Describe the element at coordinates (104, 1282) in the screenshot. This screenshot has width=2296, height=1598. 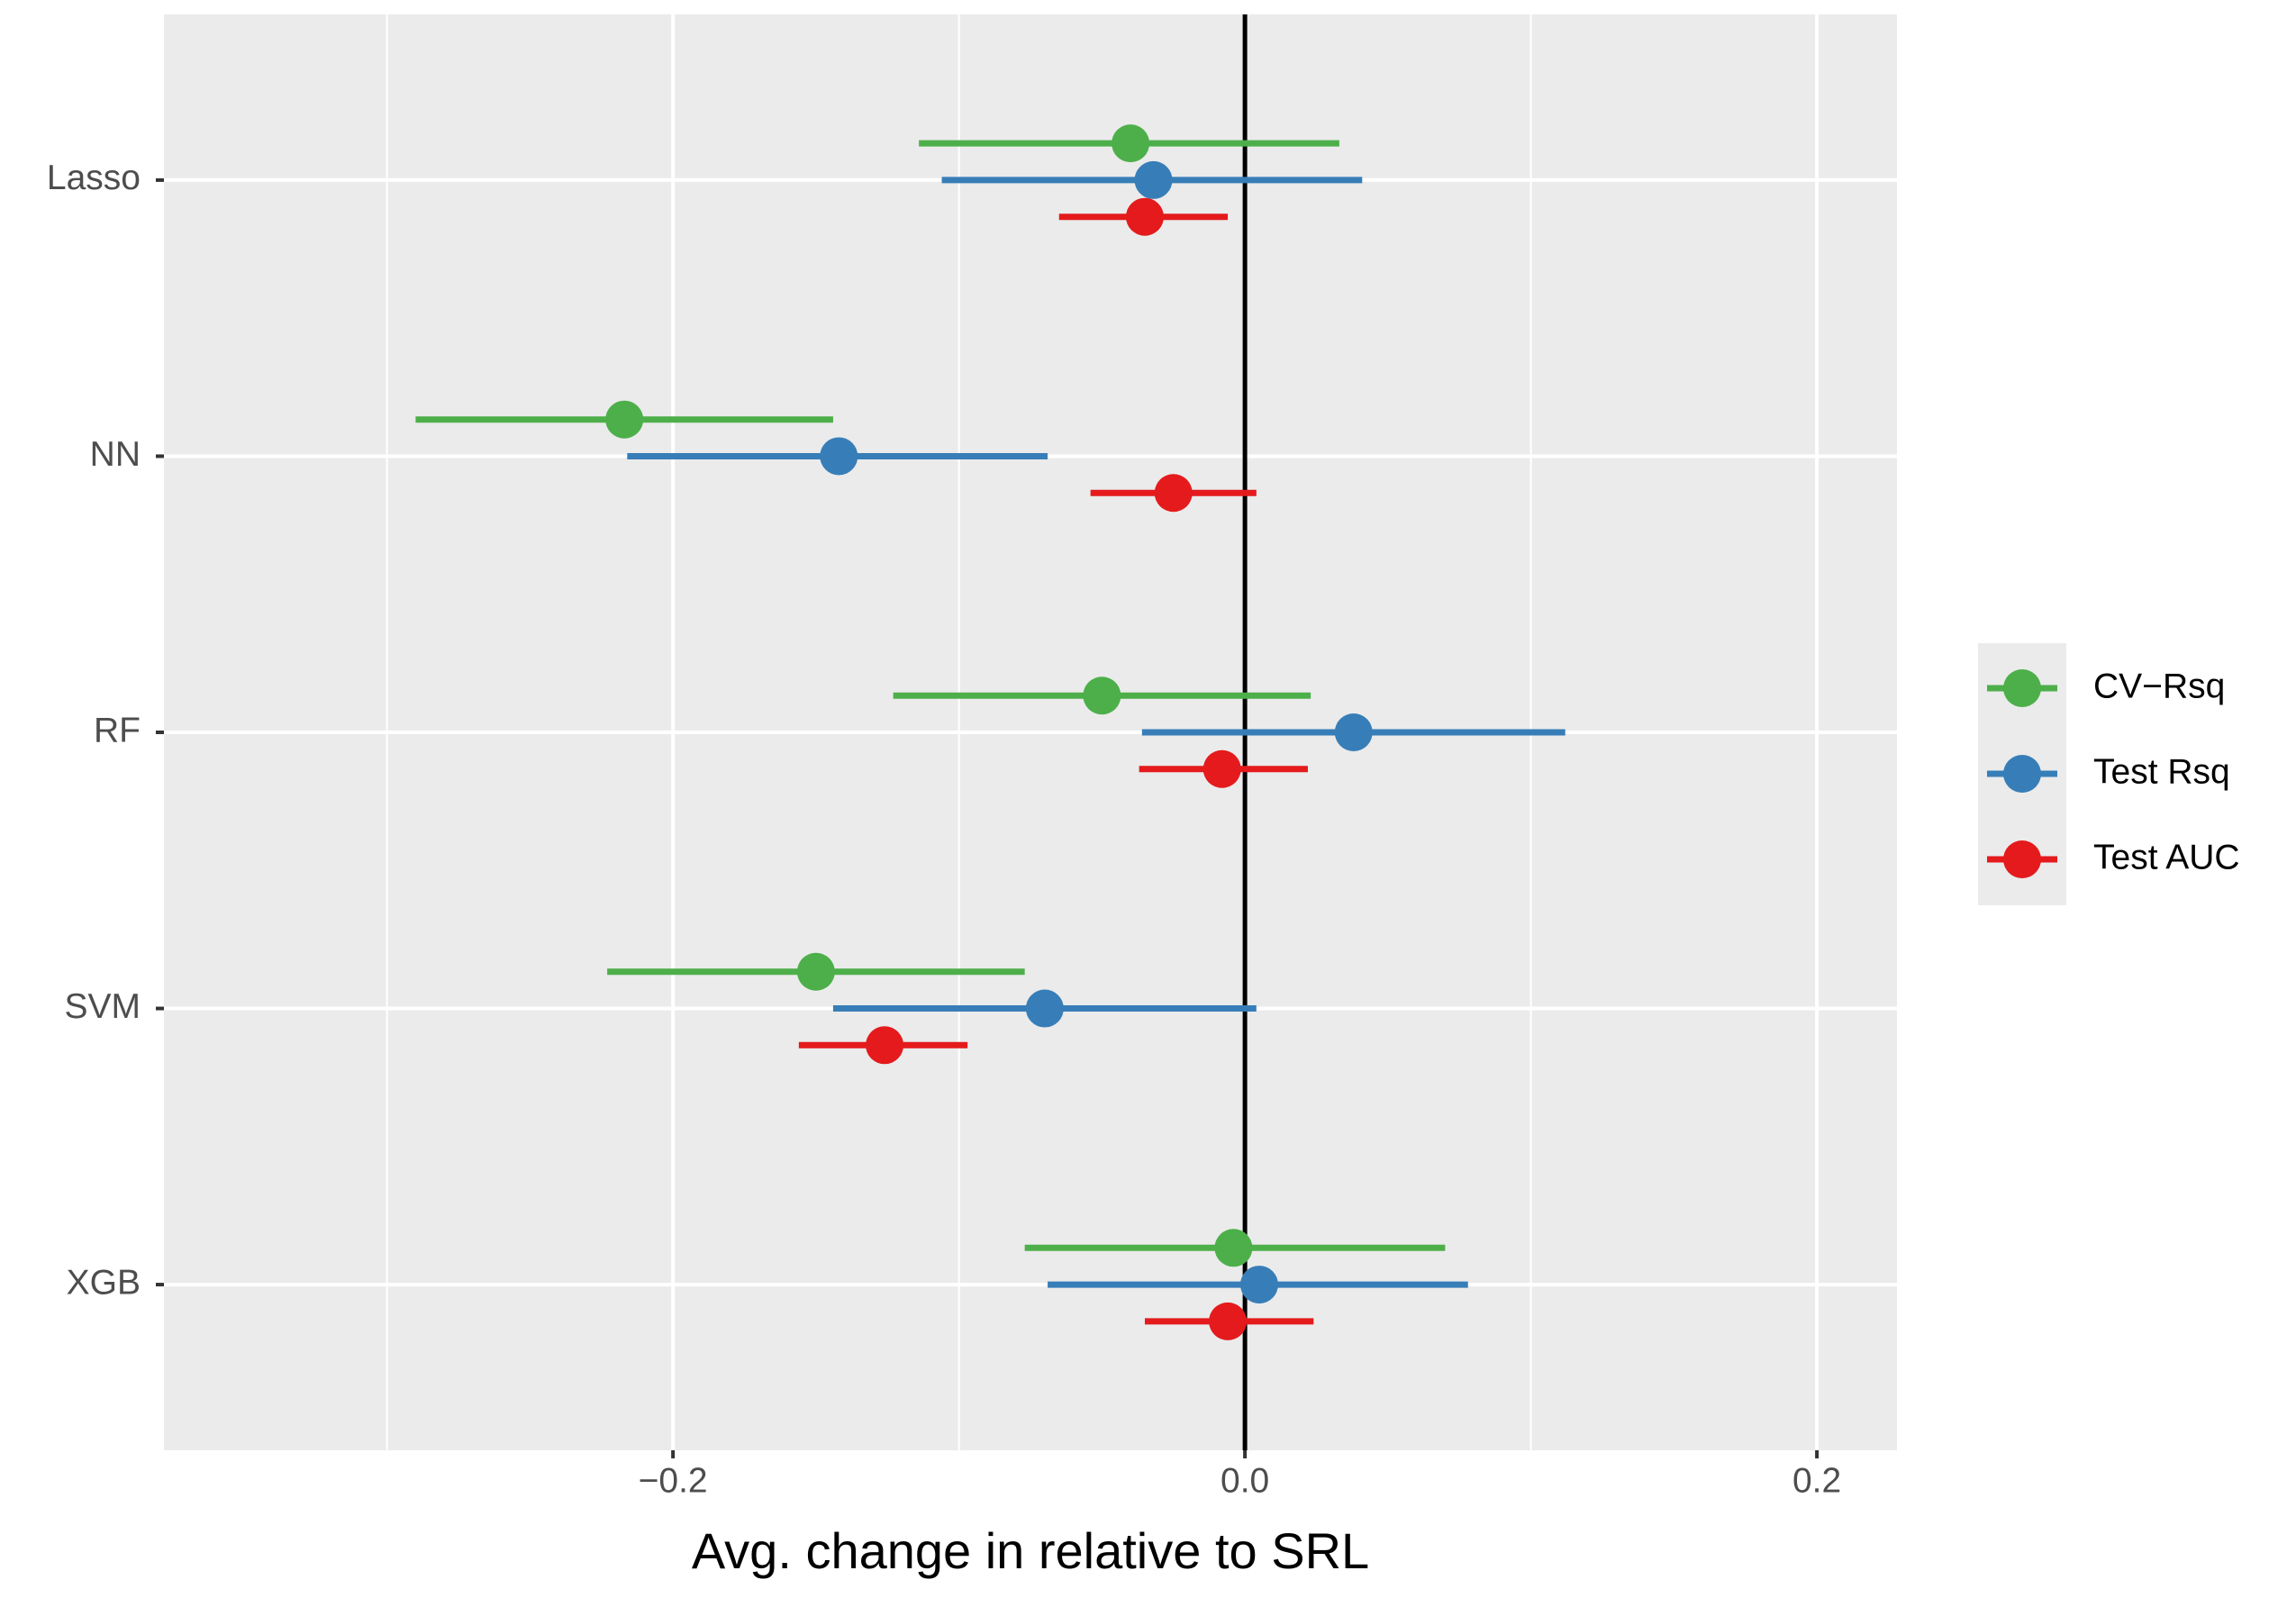
I see `y-tick-label: XGB` at that location.